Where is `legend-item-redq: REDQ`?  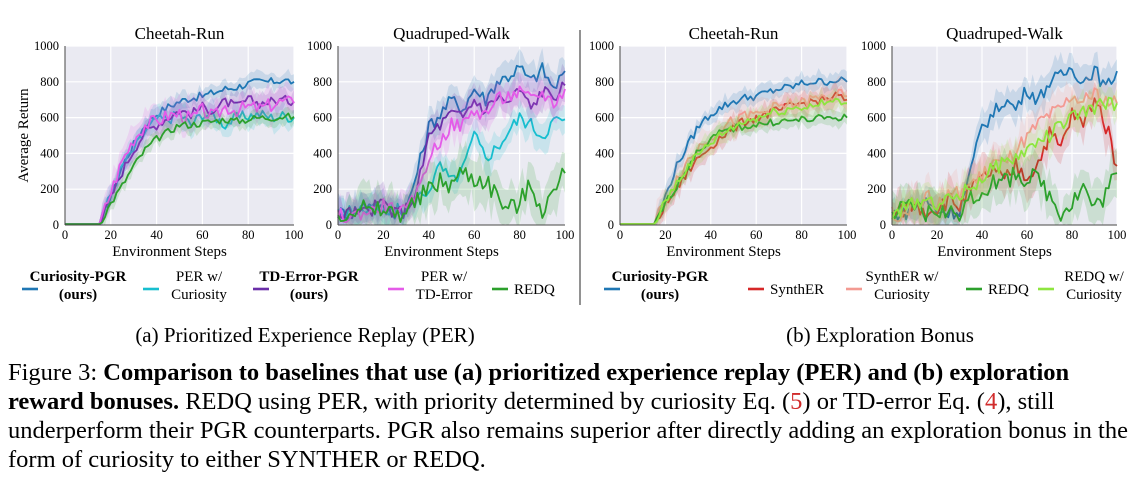
legend-item-redq: REDQ is located at coordinates (523, 290).